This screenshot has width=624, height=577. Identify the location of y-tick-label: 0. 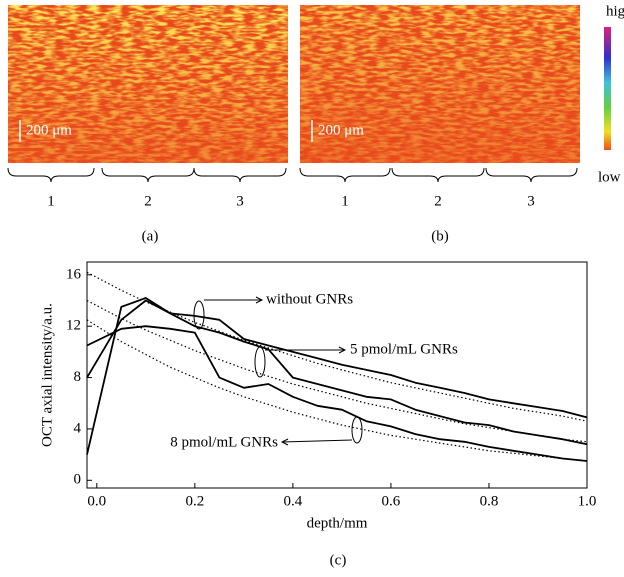
(78, 480).